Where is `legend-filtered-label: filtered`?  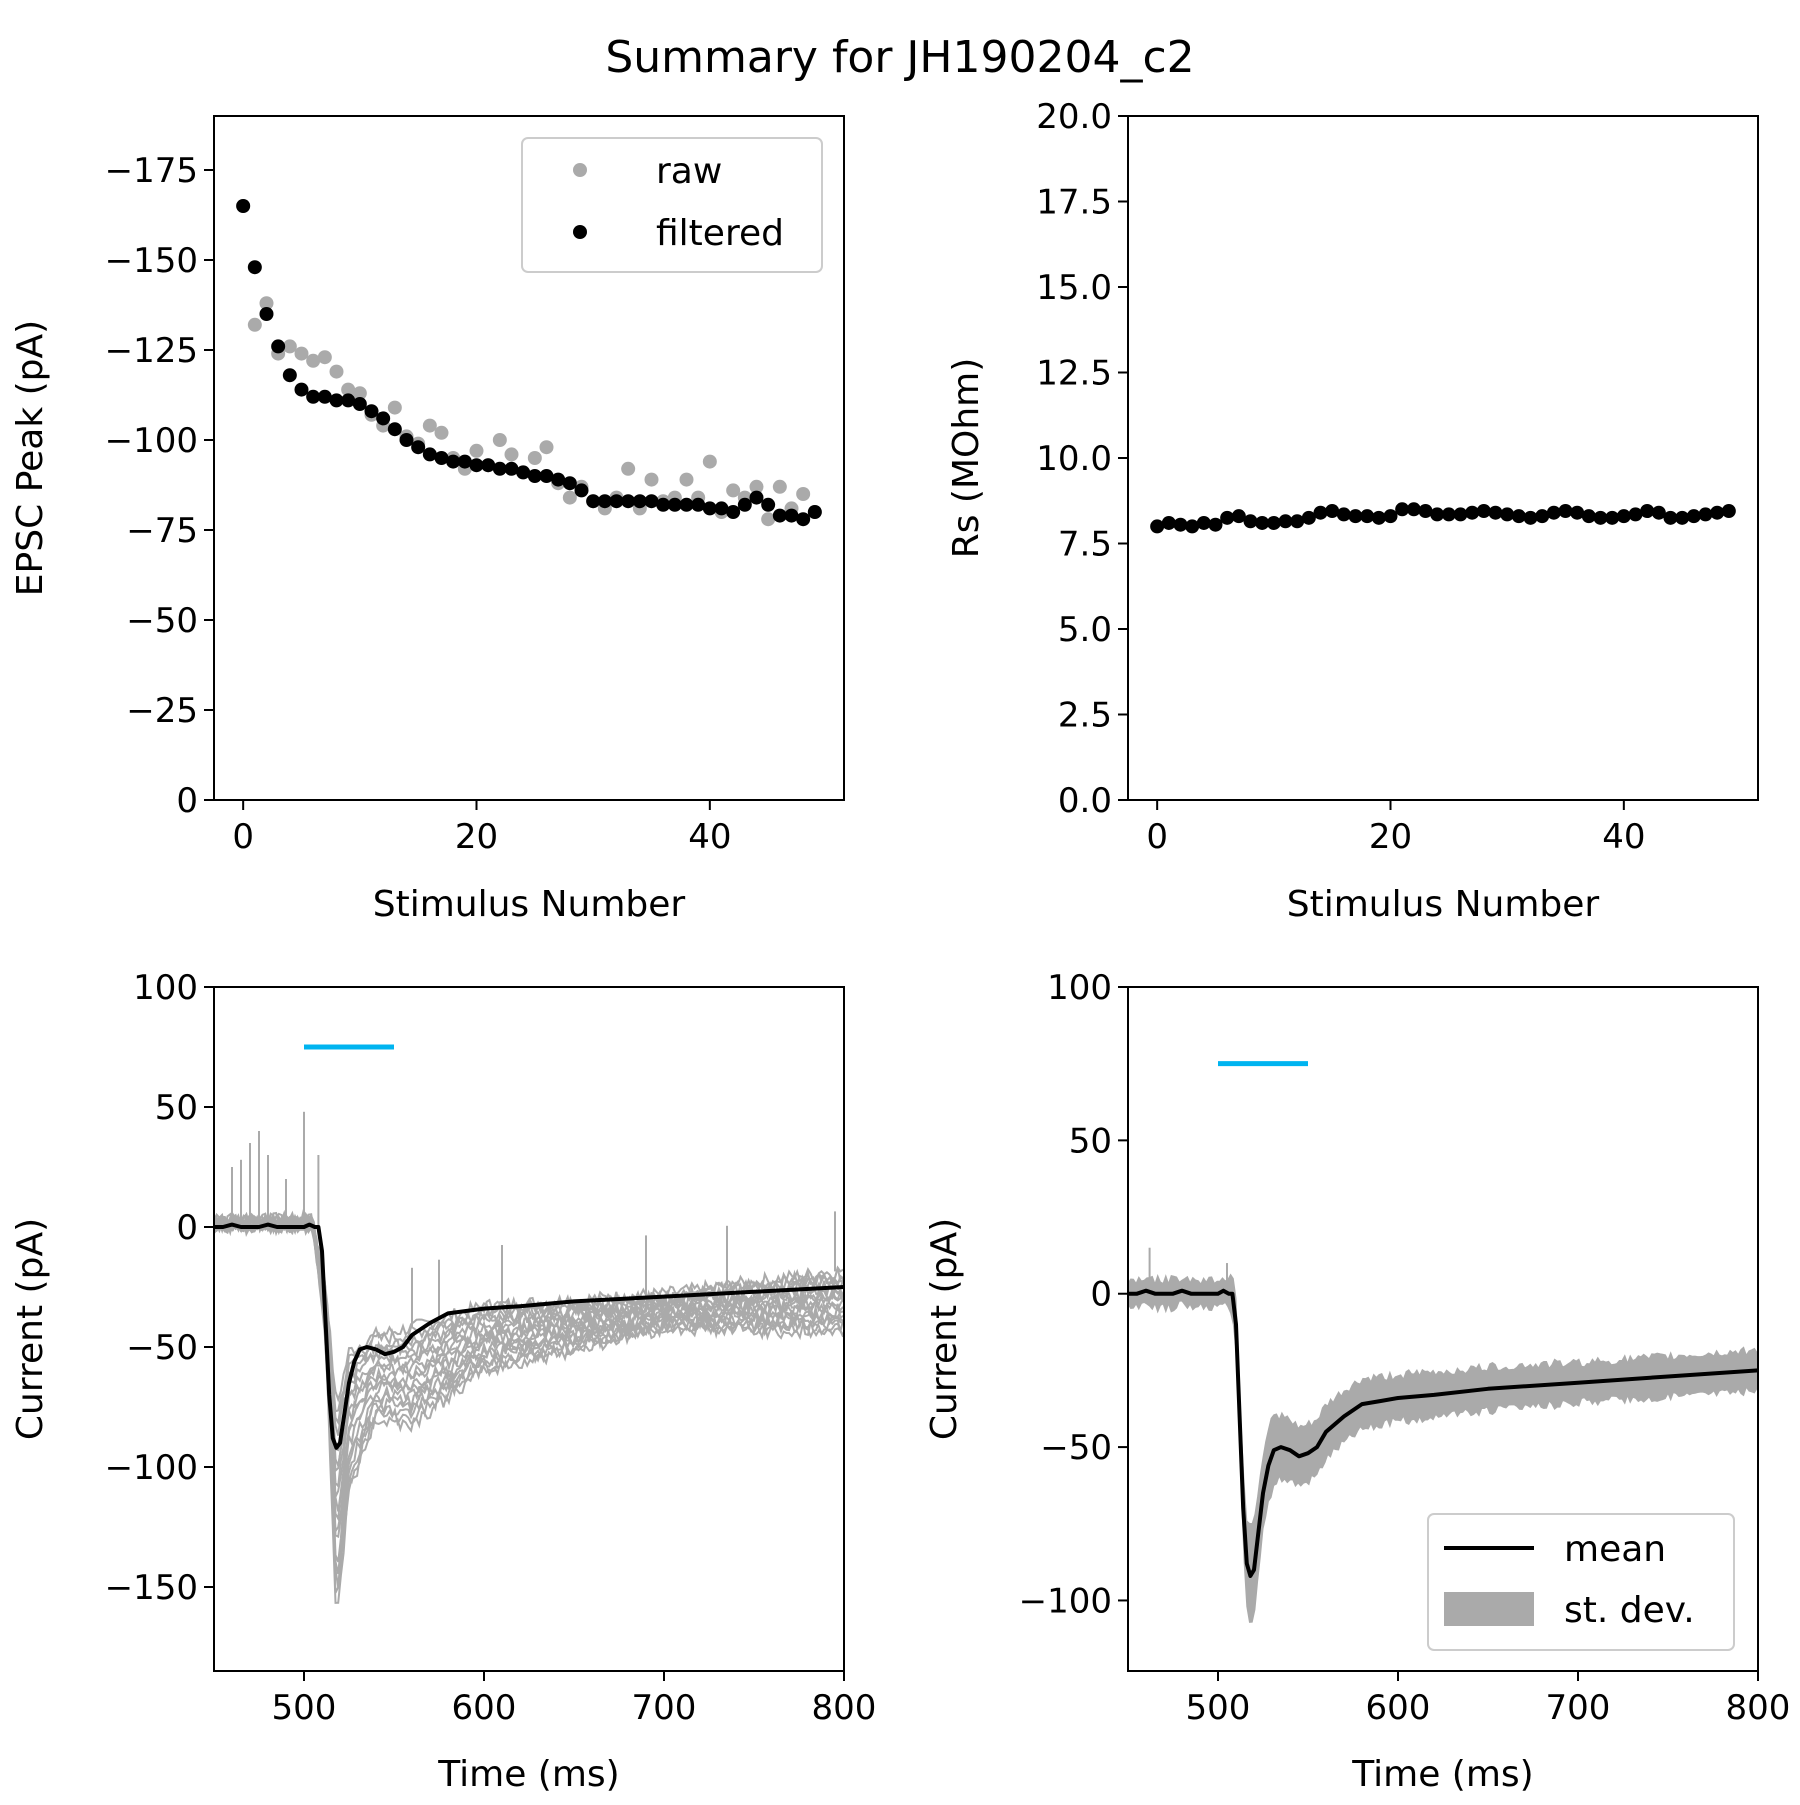 legend-filtered-label: filtered is located at coordinates (720, 233).